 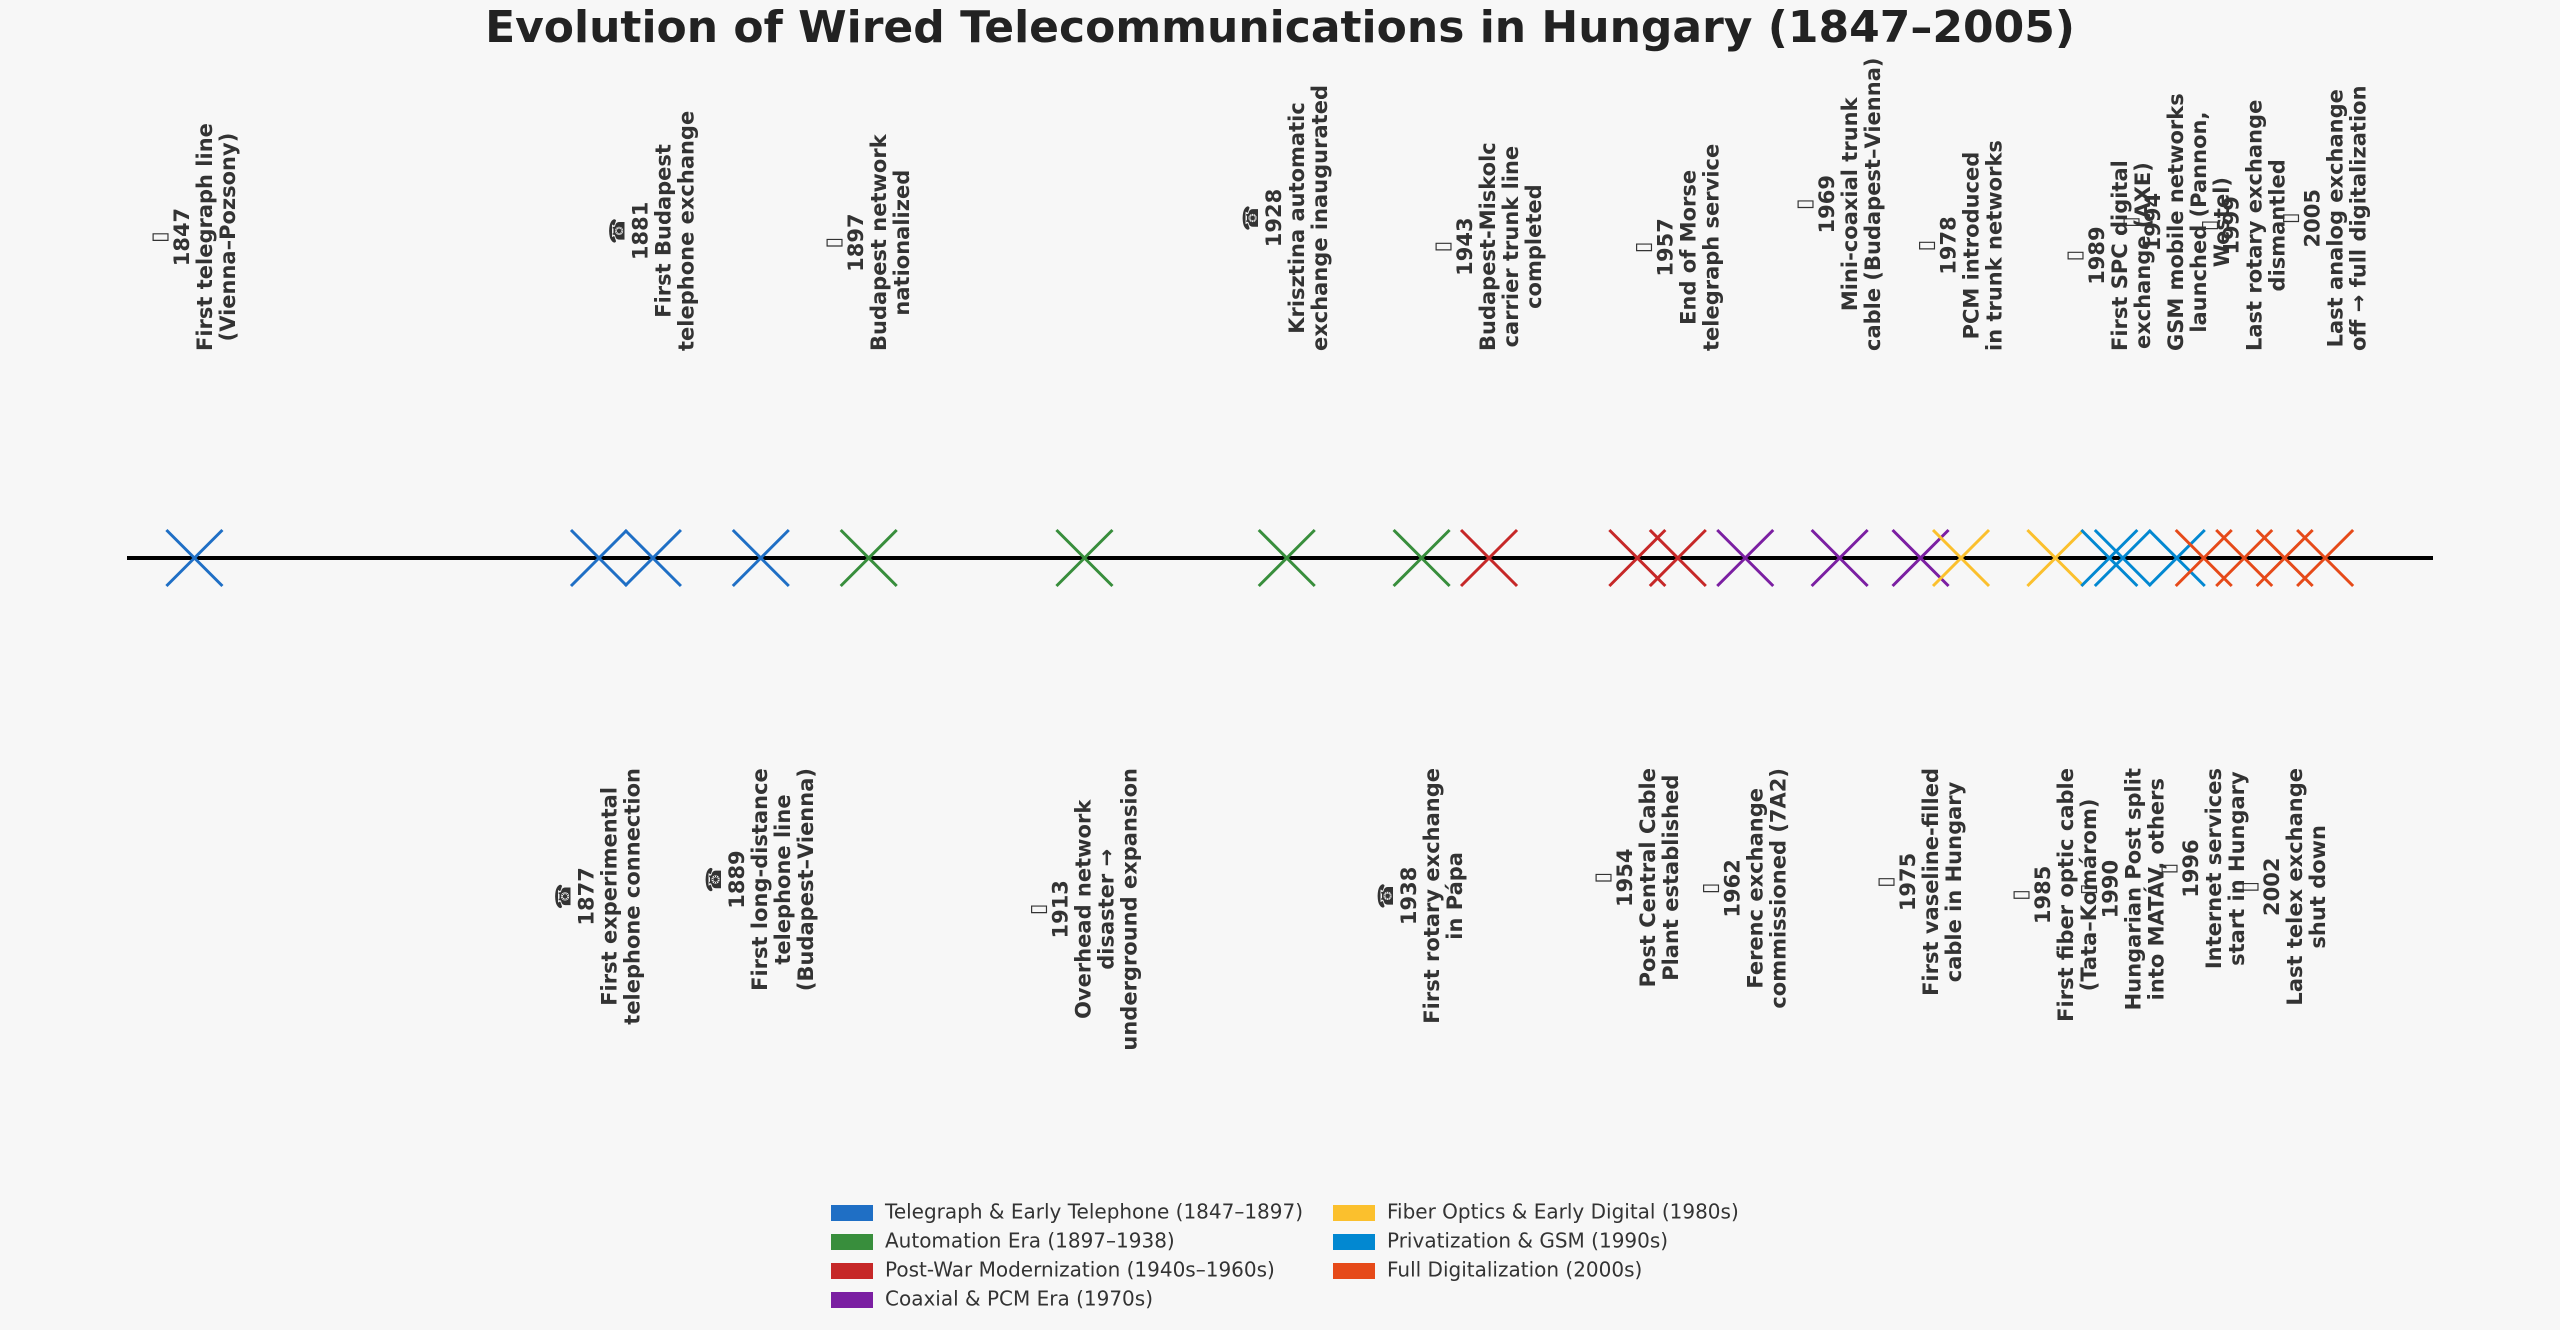 I want to click on event-text: First rotary exchange, so click(x=1432, y=896).